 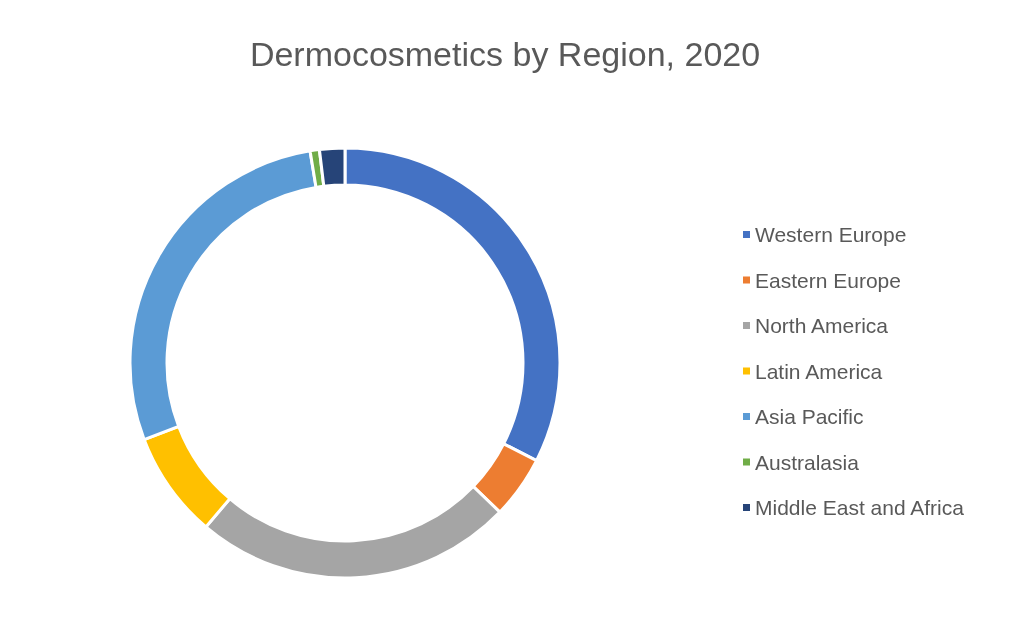 What do you see at coordinates (809, 417) in the screenshot?
I see `legend-label: Asia Pacific` at bounding box center [809, 417].